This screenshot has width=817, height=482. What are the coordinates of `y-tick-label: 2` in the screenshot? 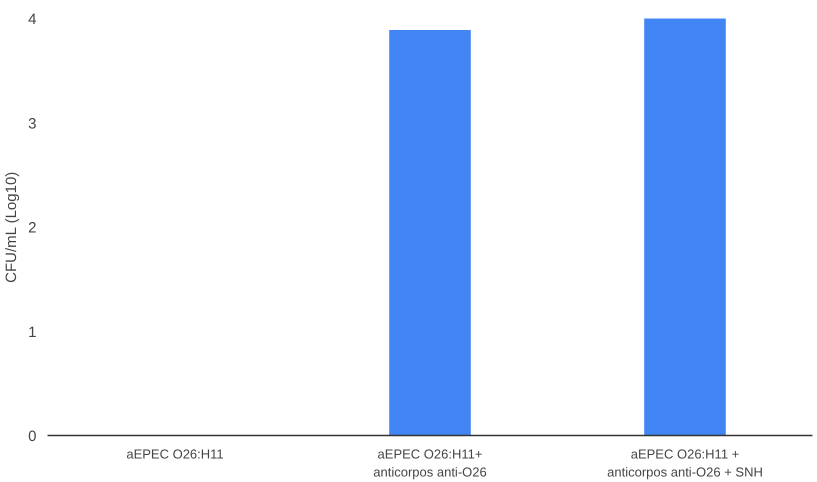 It's located at (32, 228).